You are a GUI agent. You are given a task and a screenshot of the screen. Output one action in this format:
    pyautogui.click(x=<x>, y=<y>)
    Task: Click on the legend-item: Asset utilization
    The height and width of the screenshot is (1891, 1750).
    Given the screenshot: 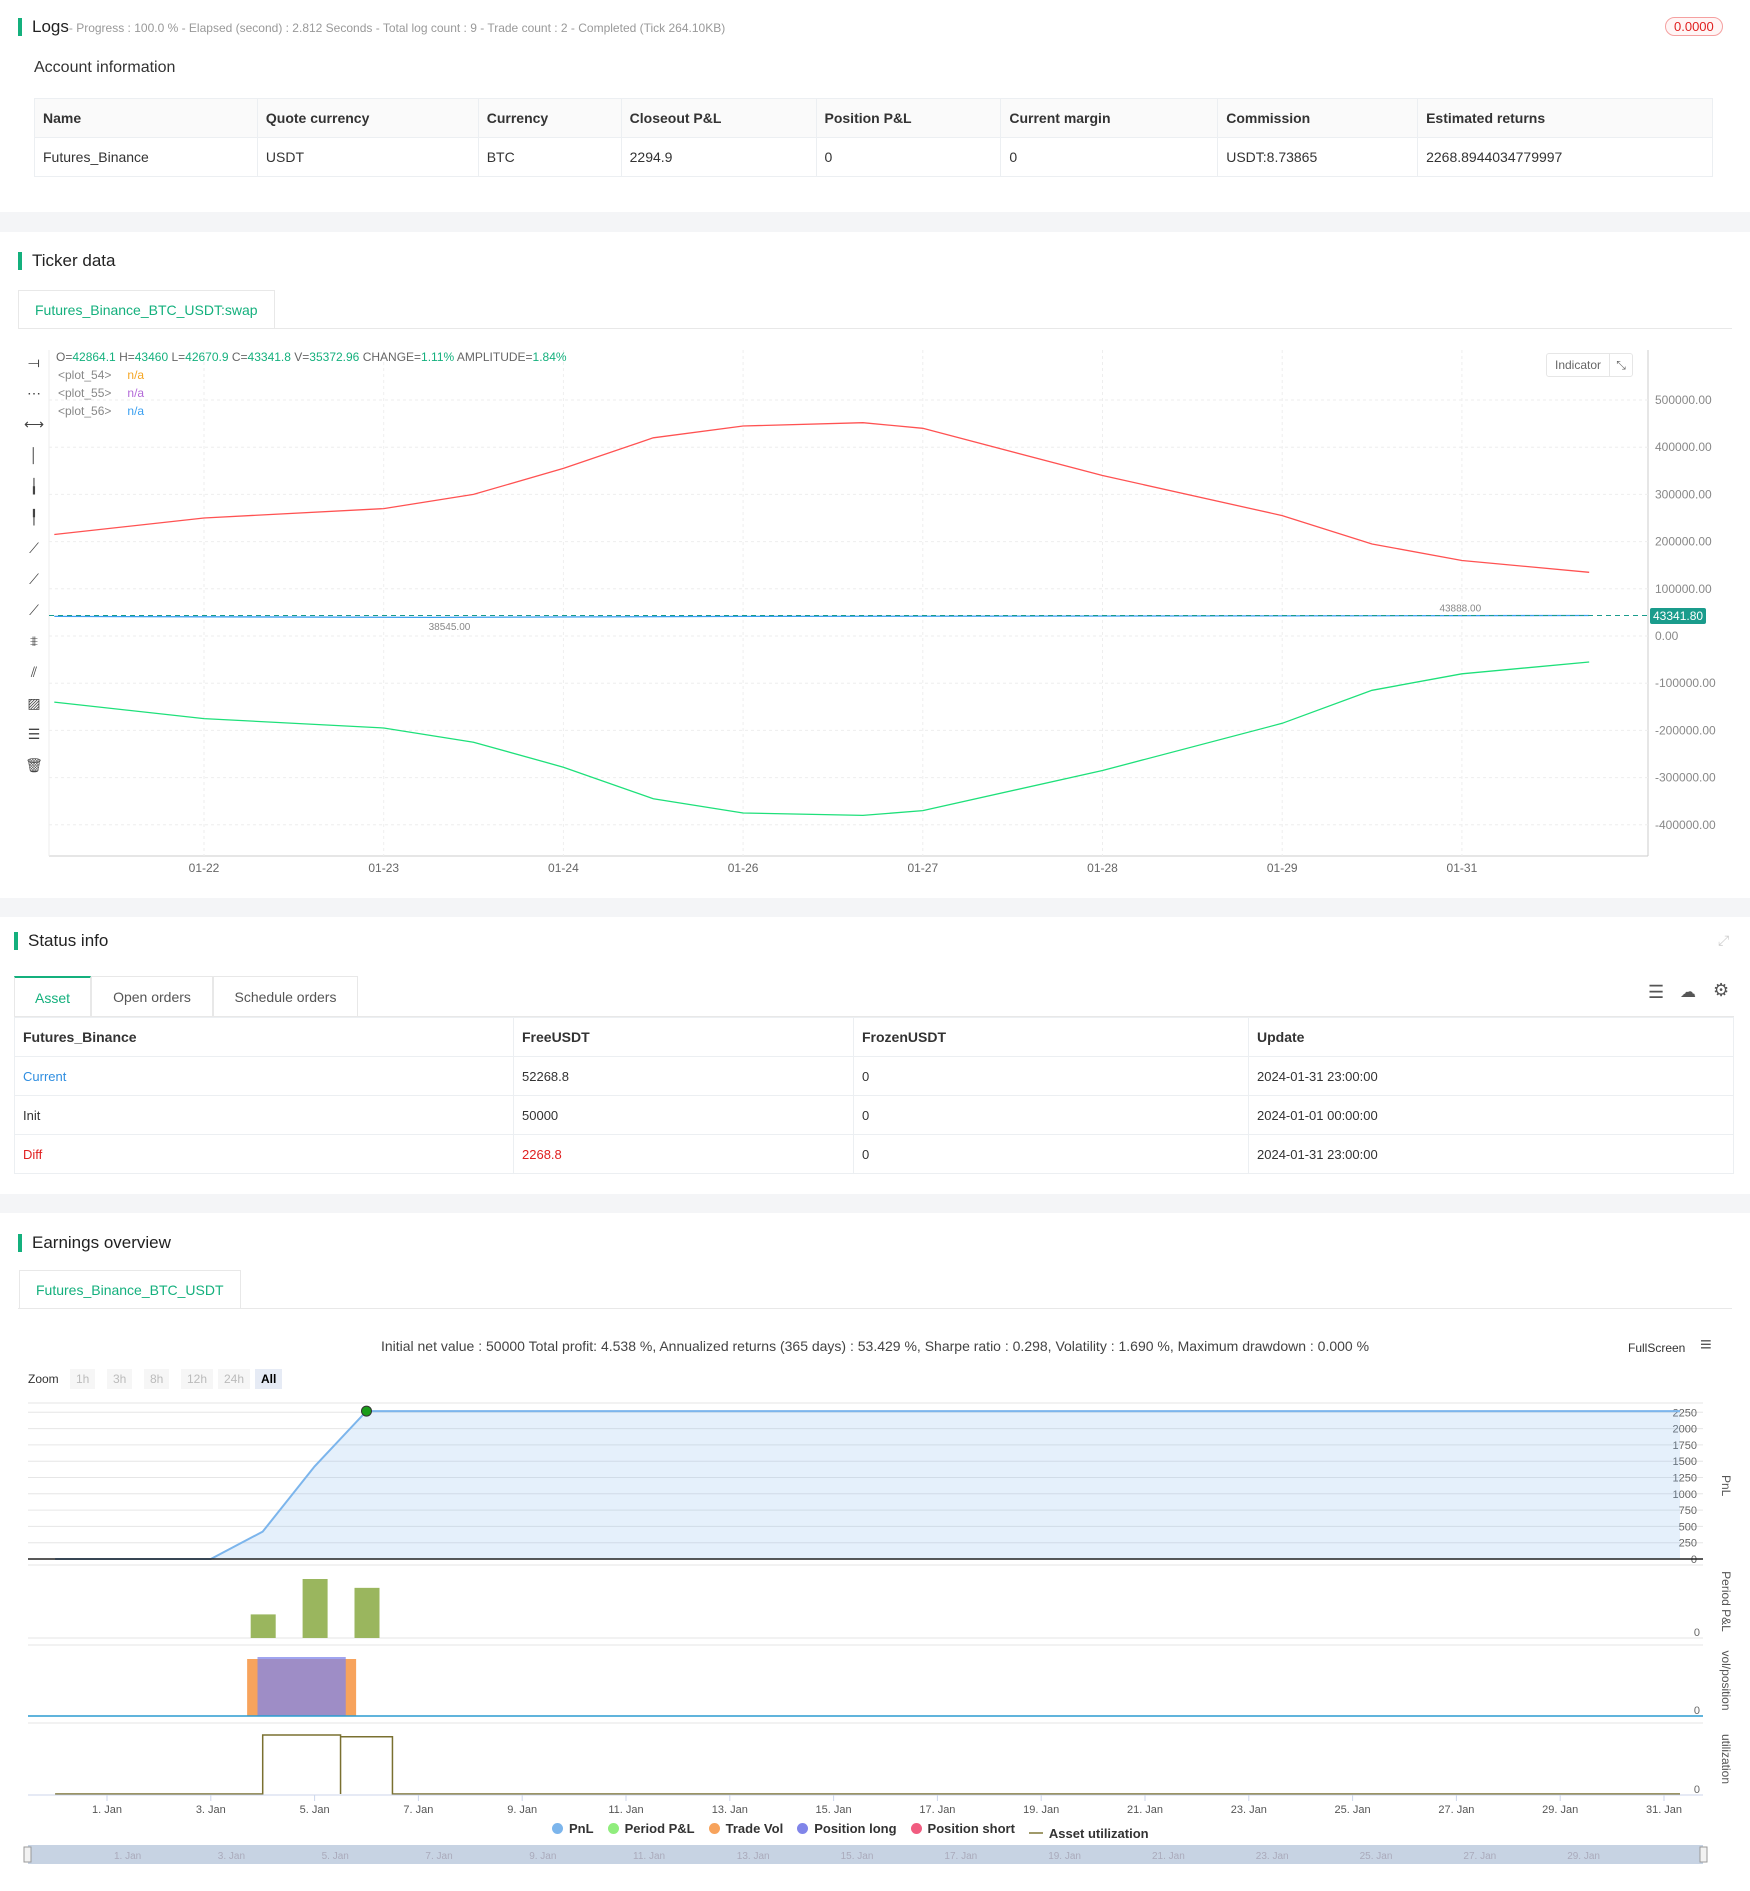 What is the action you would take?
    pyautogui.click(x=1088, y=1833)
    